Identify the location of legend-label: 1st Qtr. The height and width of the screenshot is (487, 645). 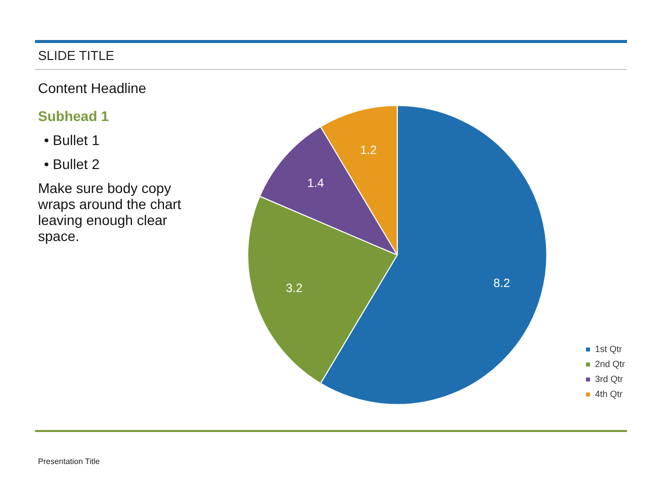
(608, 349).